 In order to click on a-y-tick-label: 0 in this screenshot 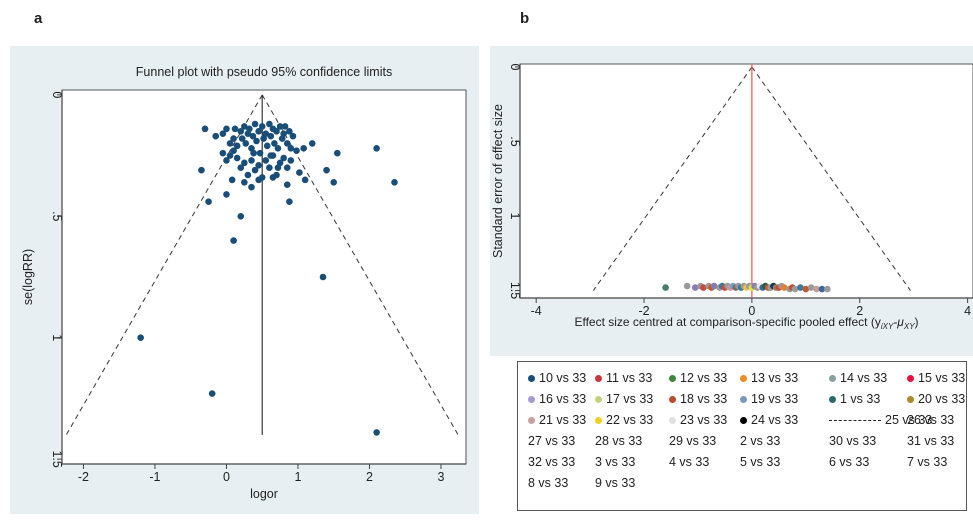, I will do `click(57, 94)`.